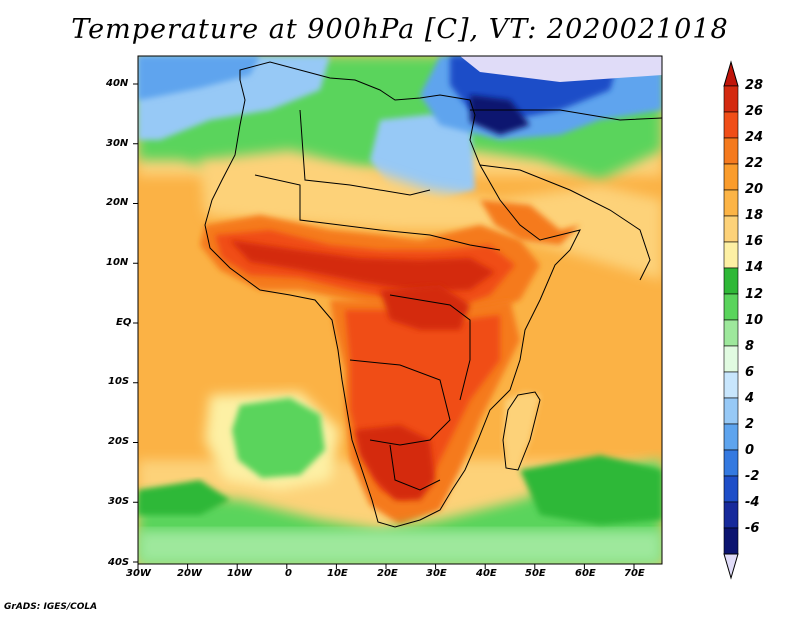 This screenshot has width=800, height=618. I want to click on lon-label-20E: 20E, so click(387, 573).